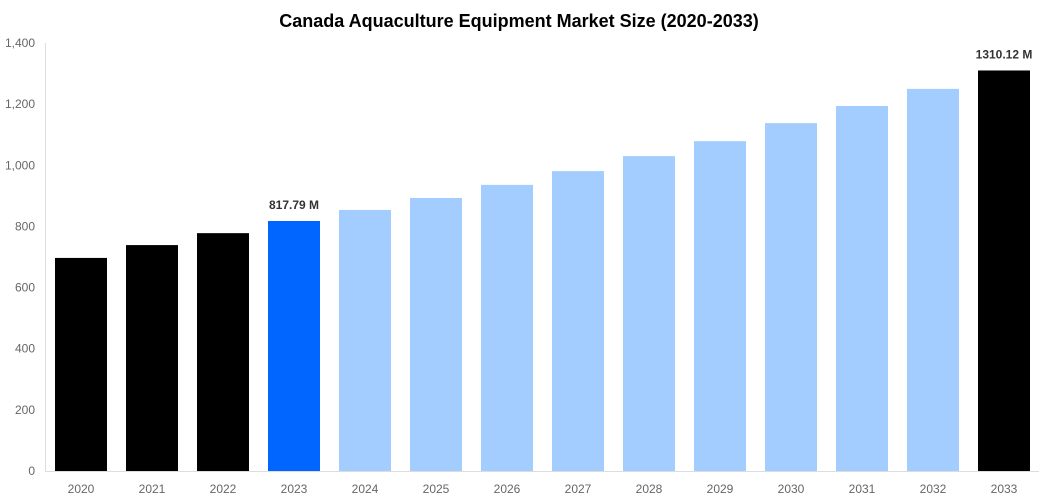  Describe the element at coordinates (1004, 489) in the screenshot. I see `x-tick-label: 2033` at that location.